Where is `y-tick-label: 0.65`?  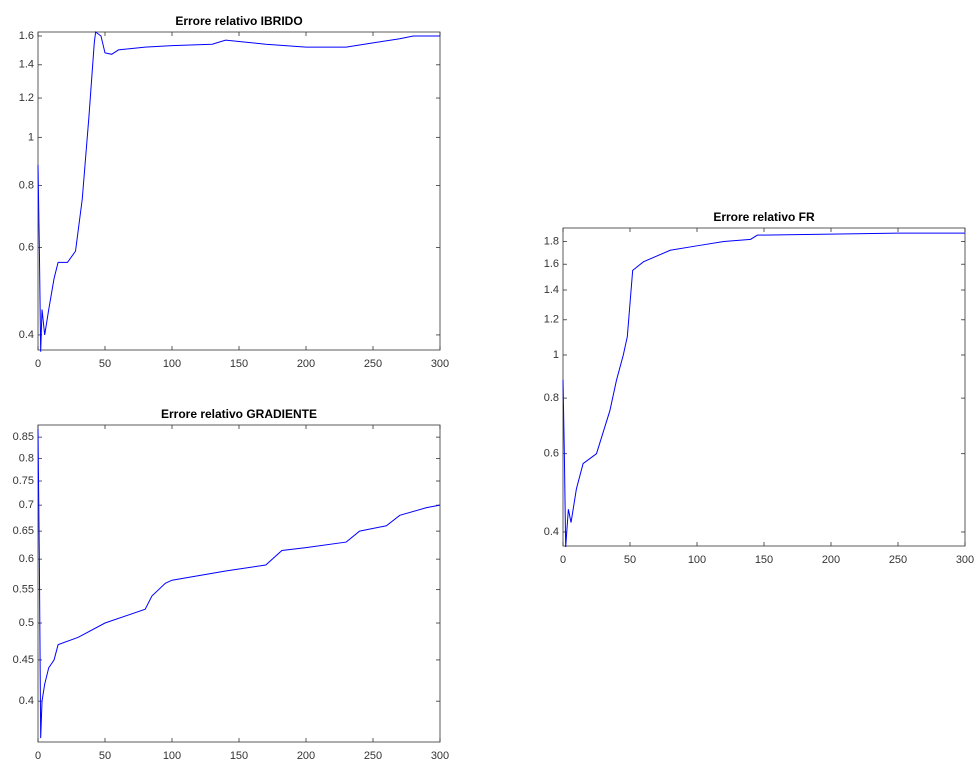 y-tick-label: 0.65 is located at coordinates (23, 531).